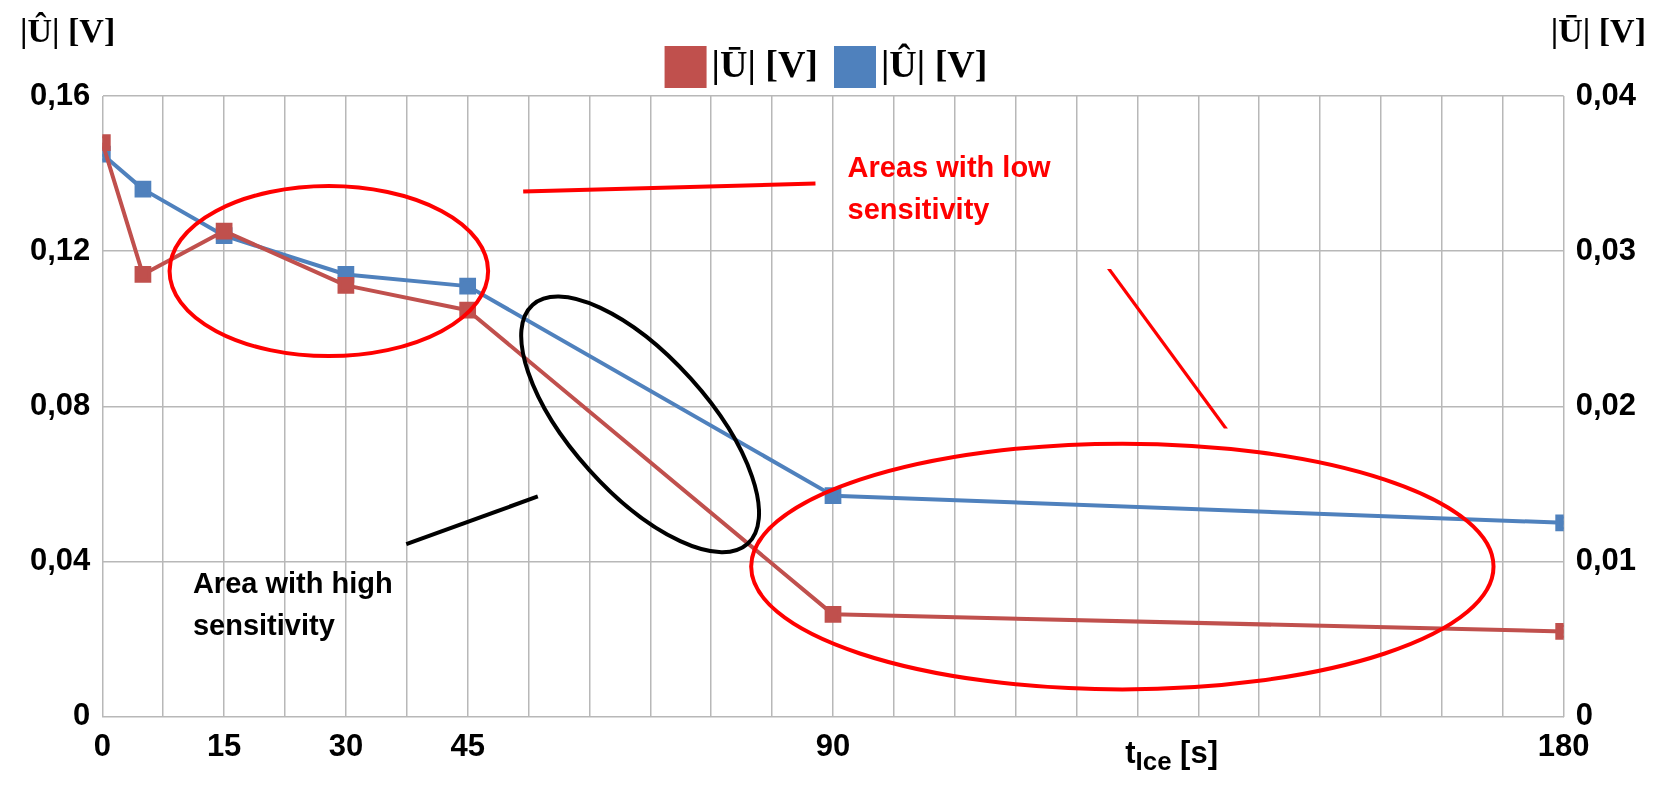  I want to click on y2-tick-label: 0,03, so click(1606, 249).